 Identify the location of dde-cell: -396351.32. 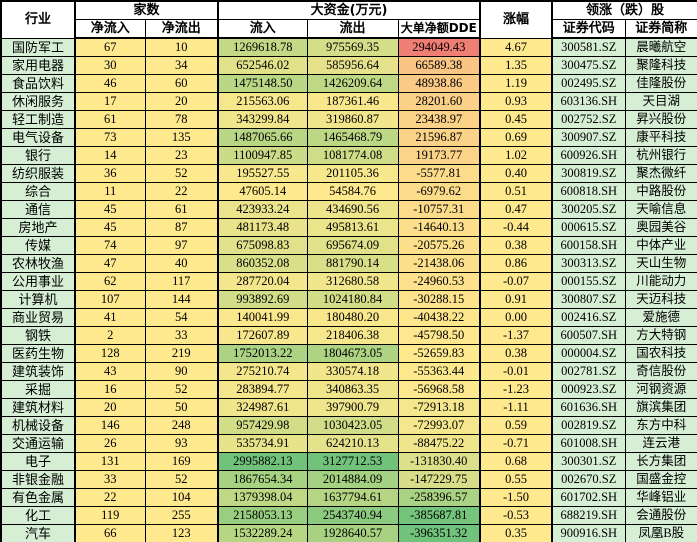
(439, 533).